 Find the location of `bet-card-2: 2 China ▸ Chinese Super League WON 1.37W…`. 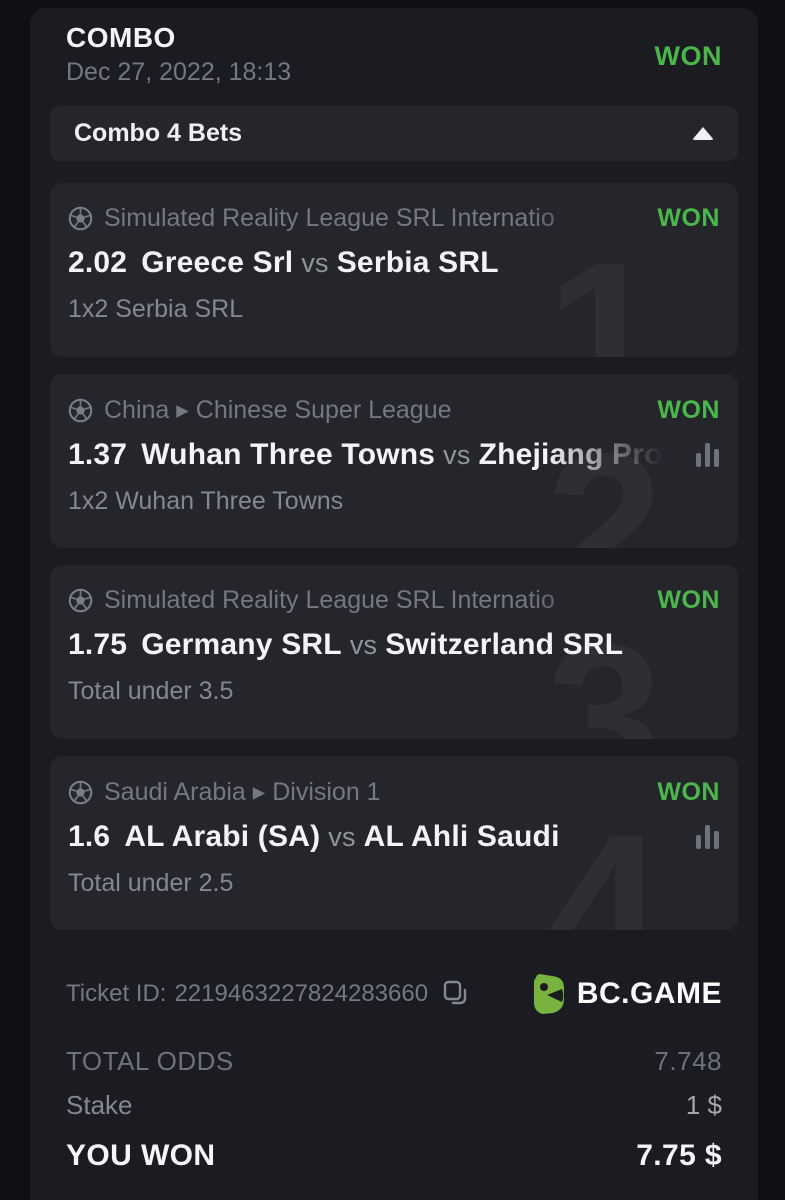

bet-card-2: 2 China ▸ Chinese Super League WON 1.37W… is located at coordinates (394, 461).